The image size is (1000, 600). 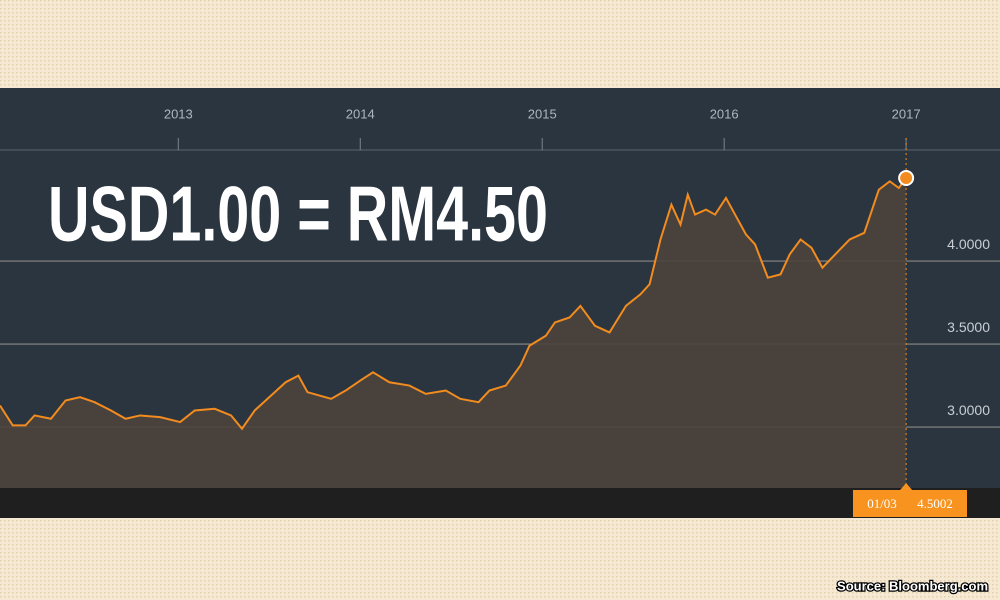 What do you see at coordinates (912, 585) in the screenshot?
I see `source: Source: Bloomberg.com` at bounding box center [912, 585].